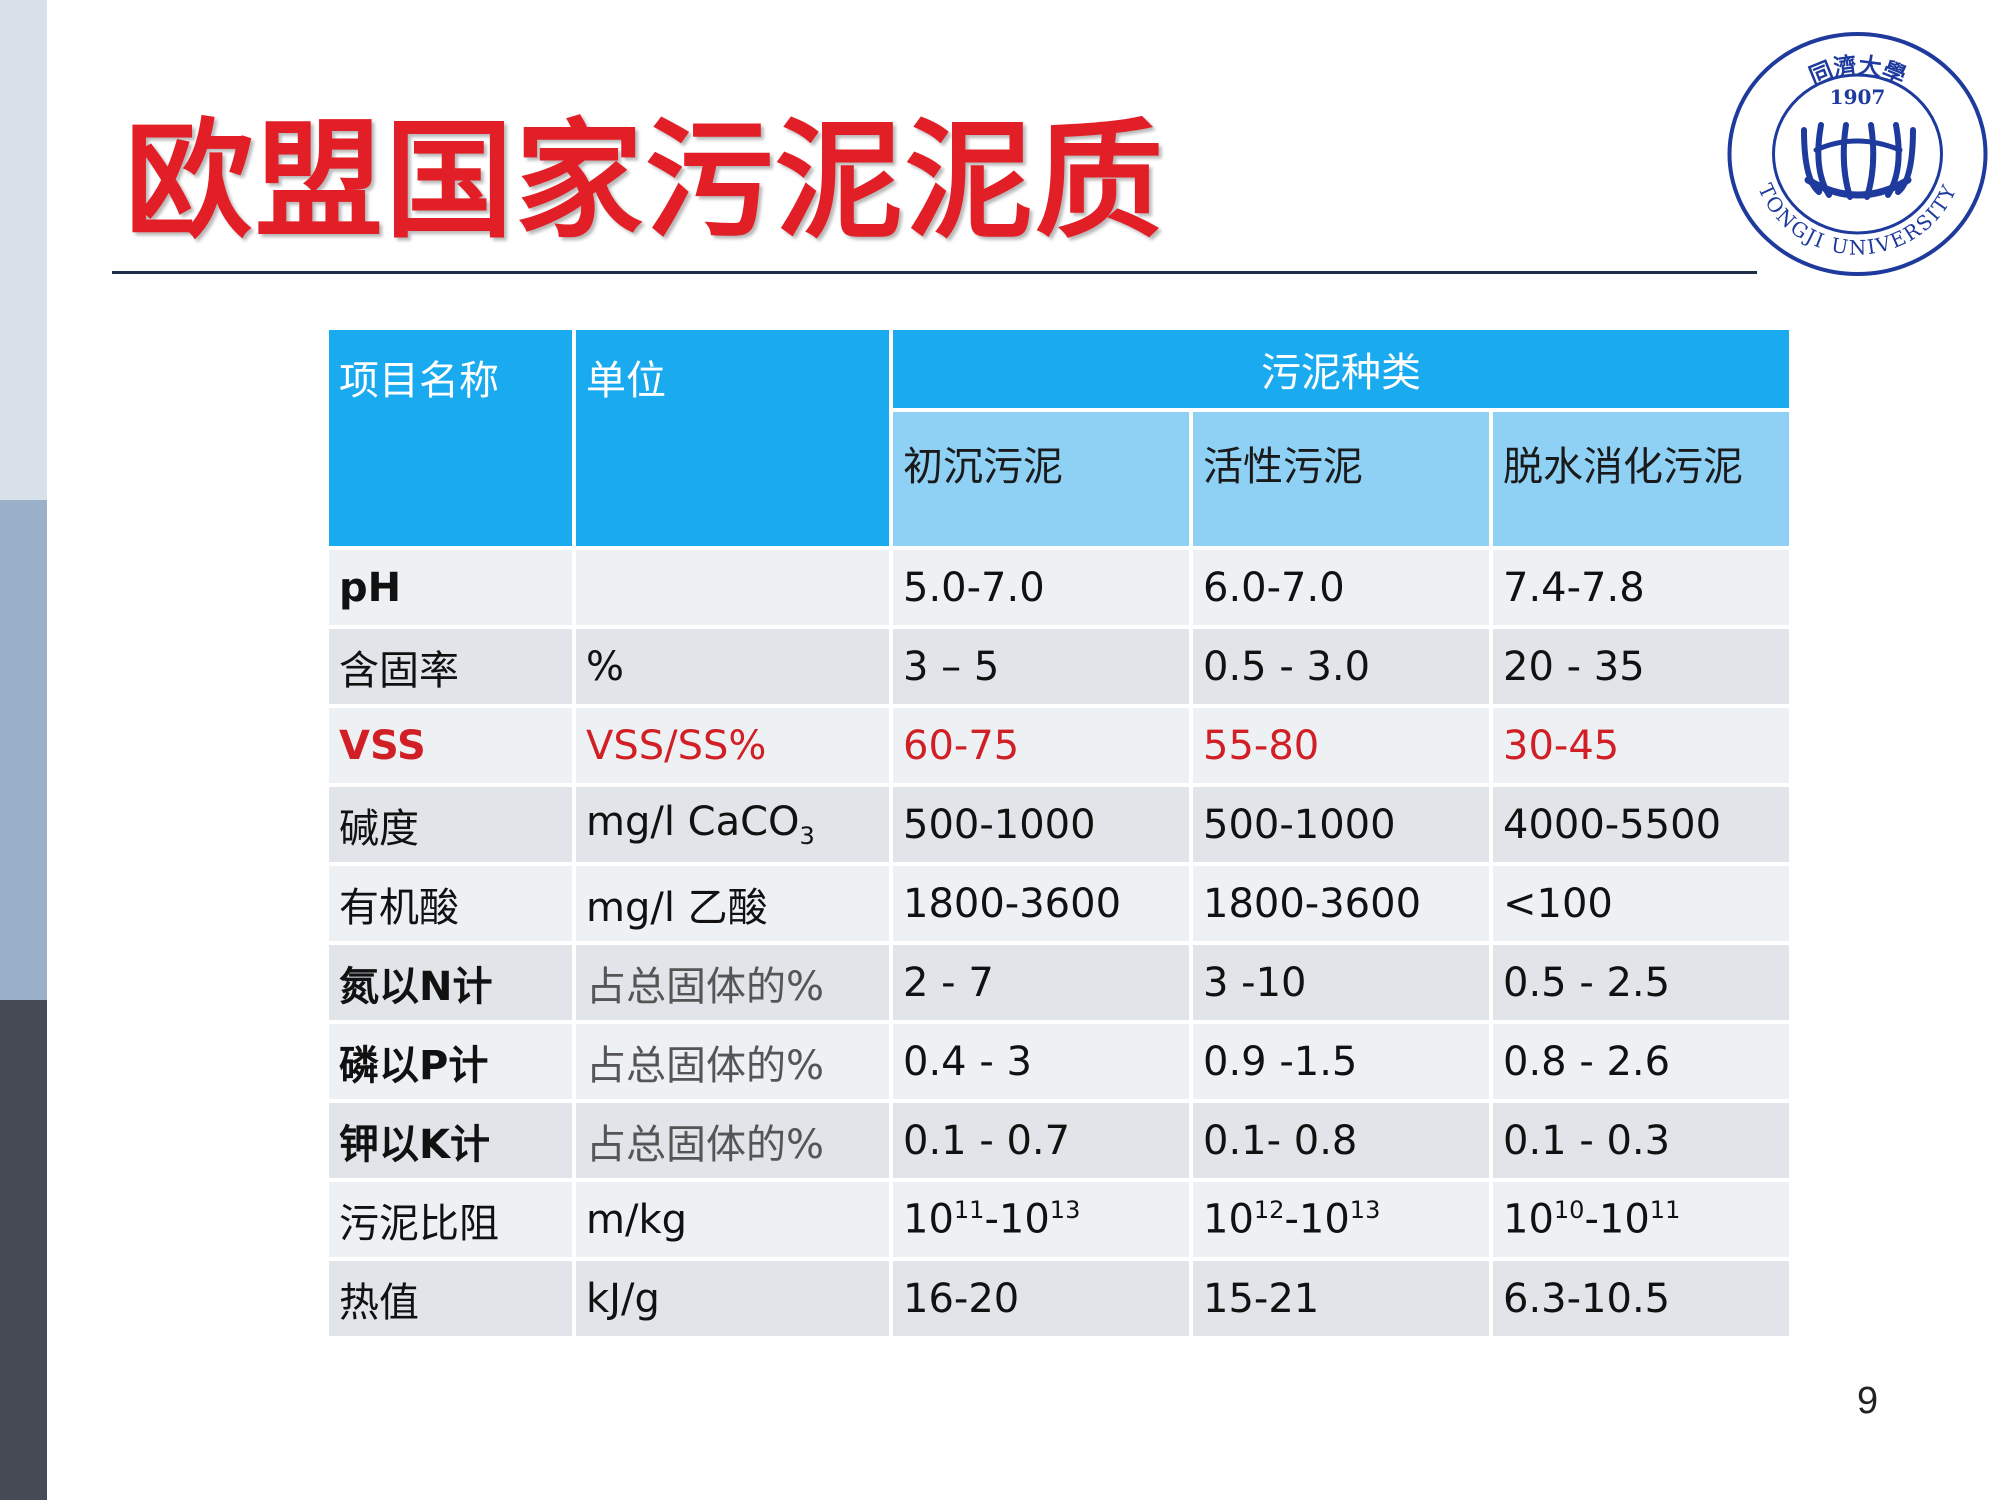 This screenshot has height=1500, width=2000. I want to click on logo-year: 1907, so click(1858, 97).